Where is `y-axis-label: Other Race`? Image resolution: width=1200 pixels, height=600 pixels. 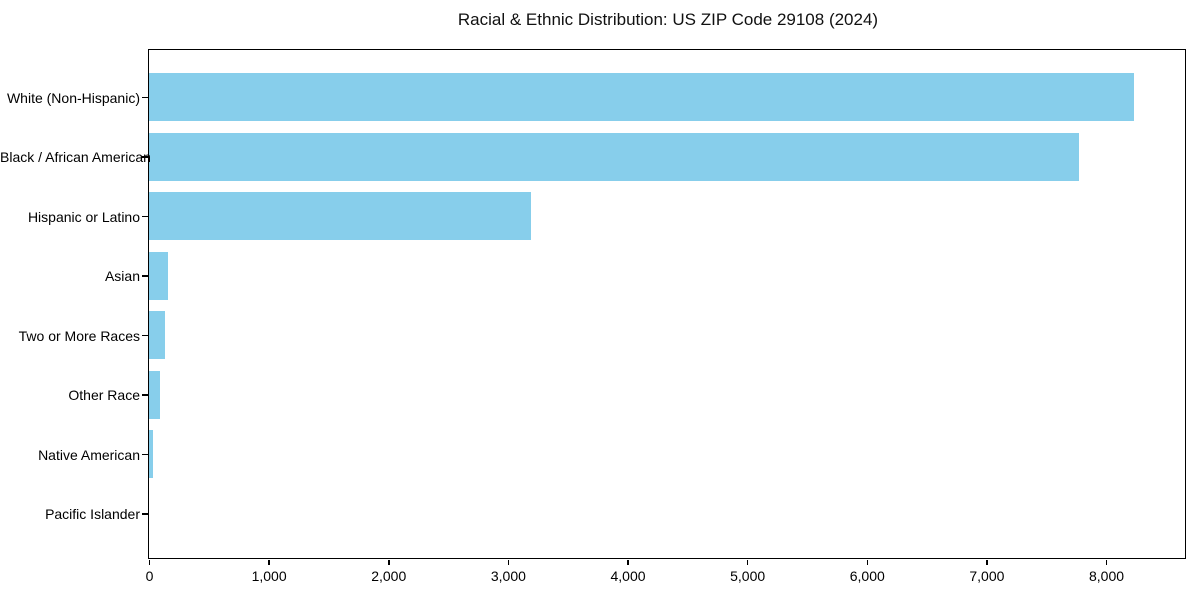
y-axis-label: Other Race is located at coordinates (104, 395).